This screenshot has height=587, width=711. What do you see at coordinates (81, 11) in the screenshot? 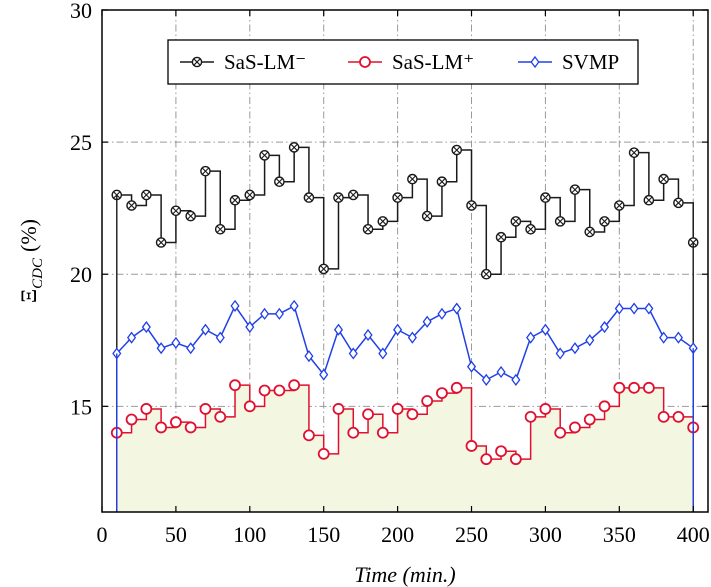
I see `y-tick-label: 30` at bounding box center [81, 11].